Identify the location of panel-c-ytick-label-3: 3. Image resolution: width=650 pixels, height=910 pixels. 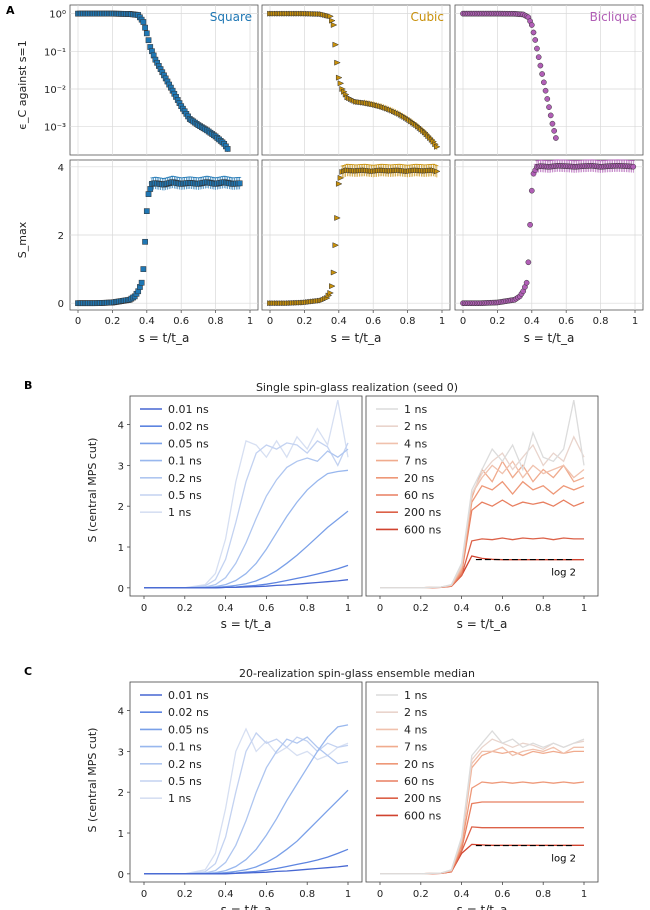
(121, 752).